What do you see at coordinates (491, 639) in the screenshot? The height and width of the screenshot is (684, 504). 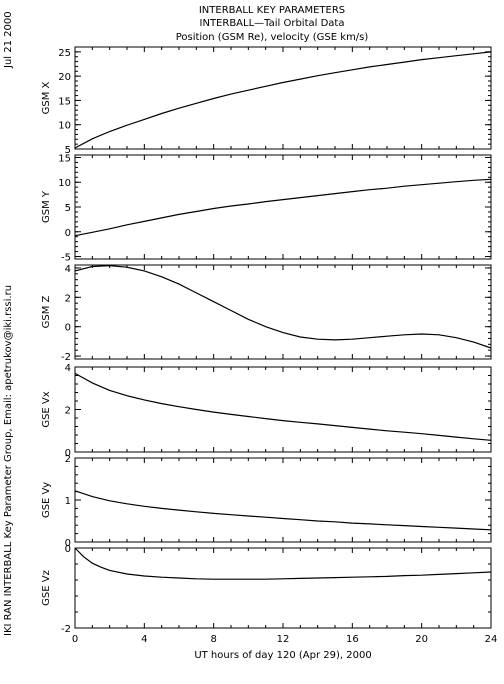 I see `x-tick-label: 24` at bounding box center [491, 639].